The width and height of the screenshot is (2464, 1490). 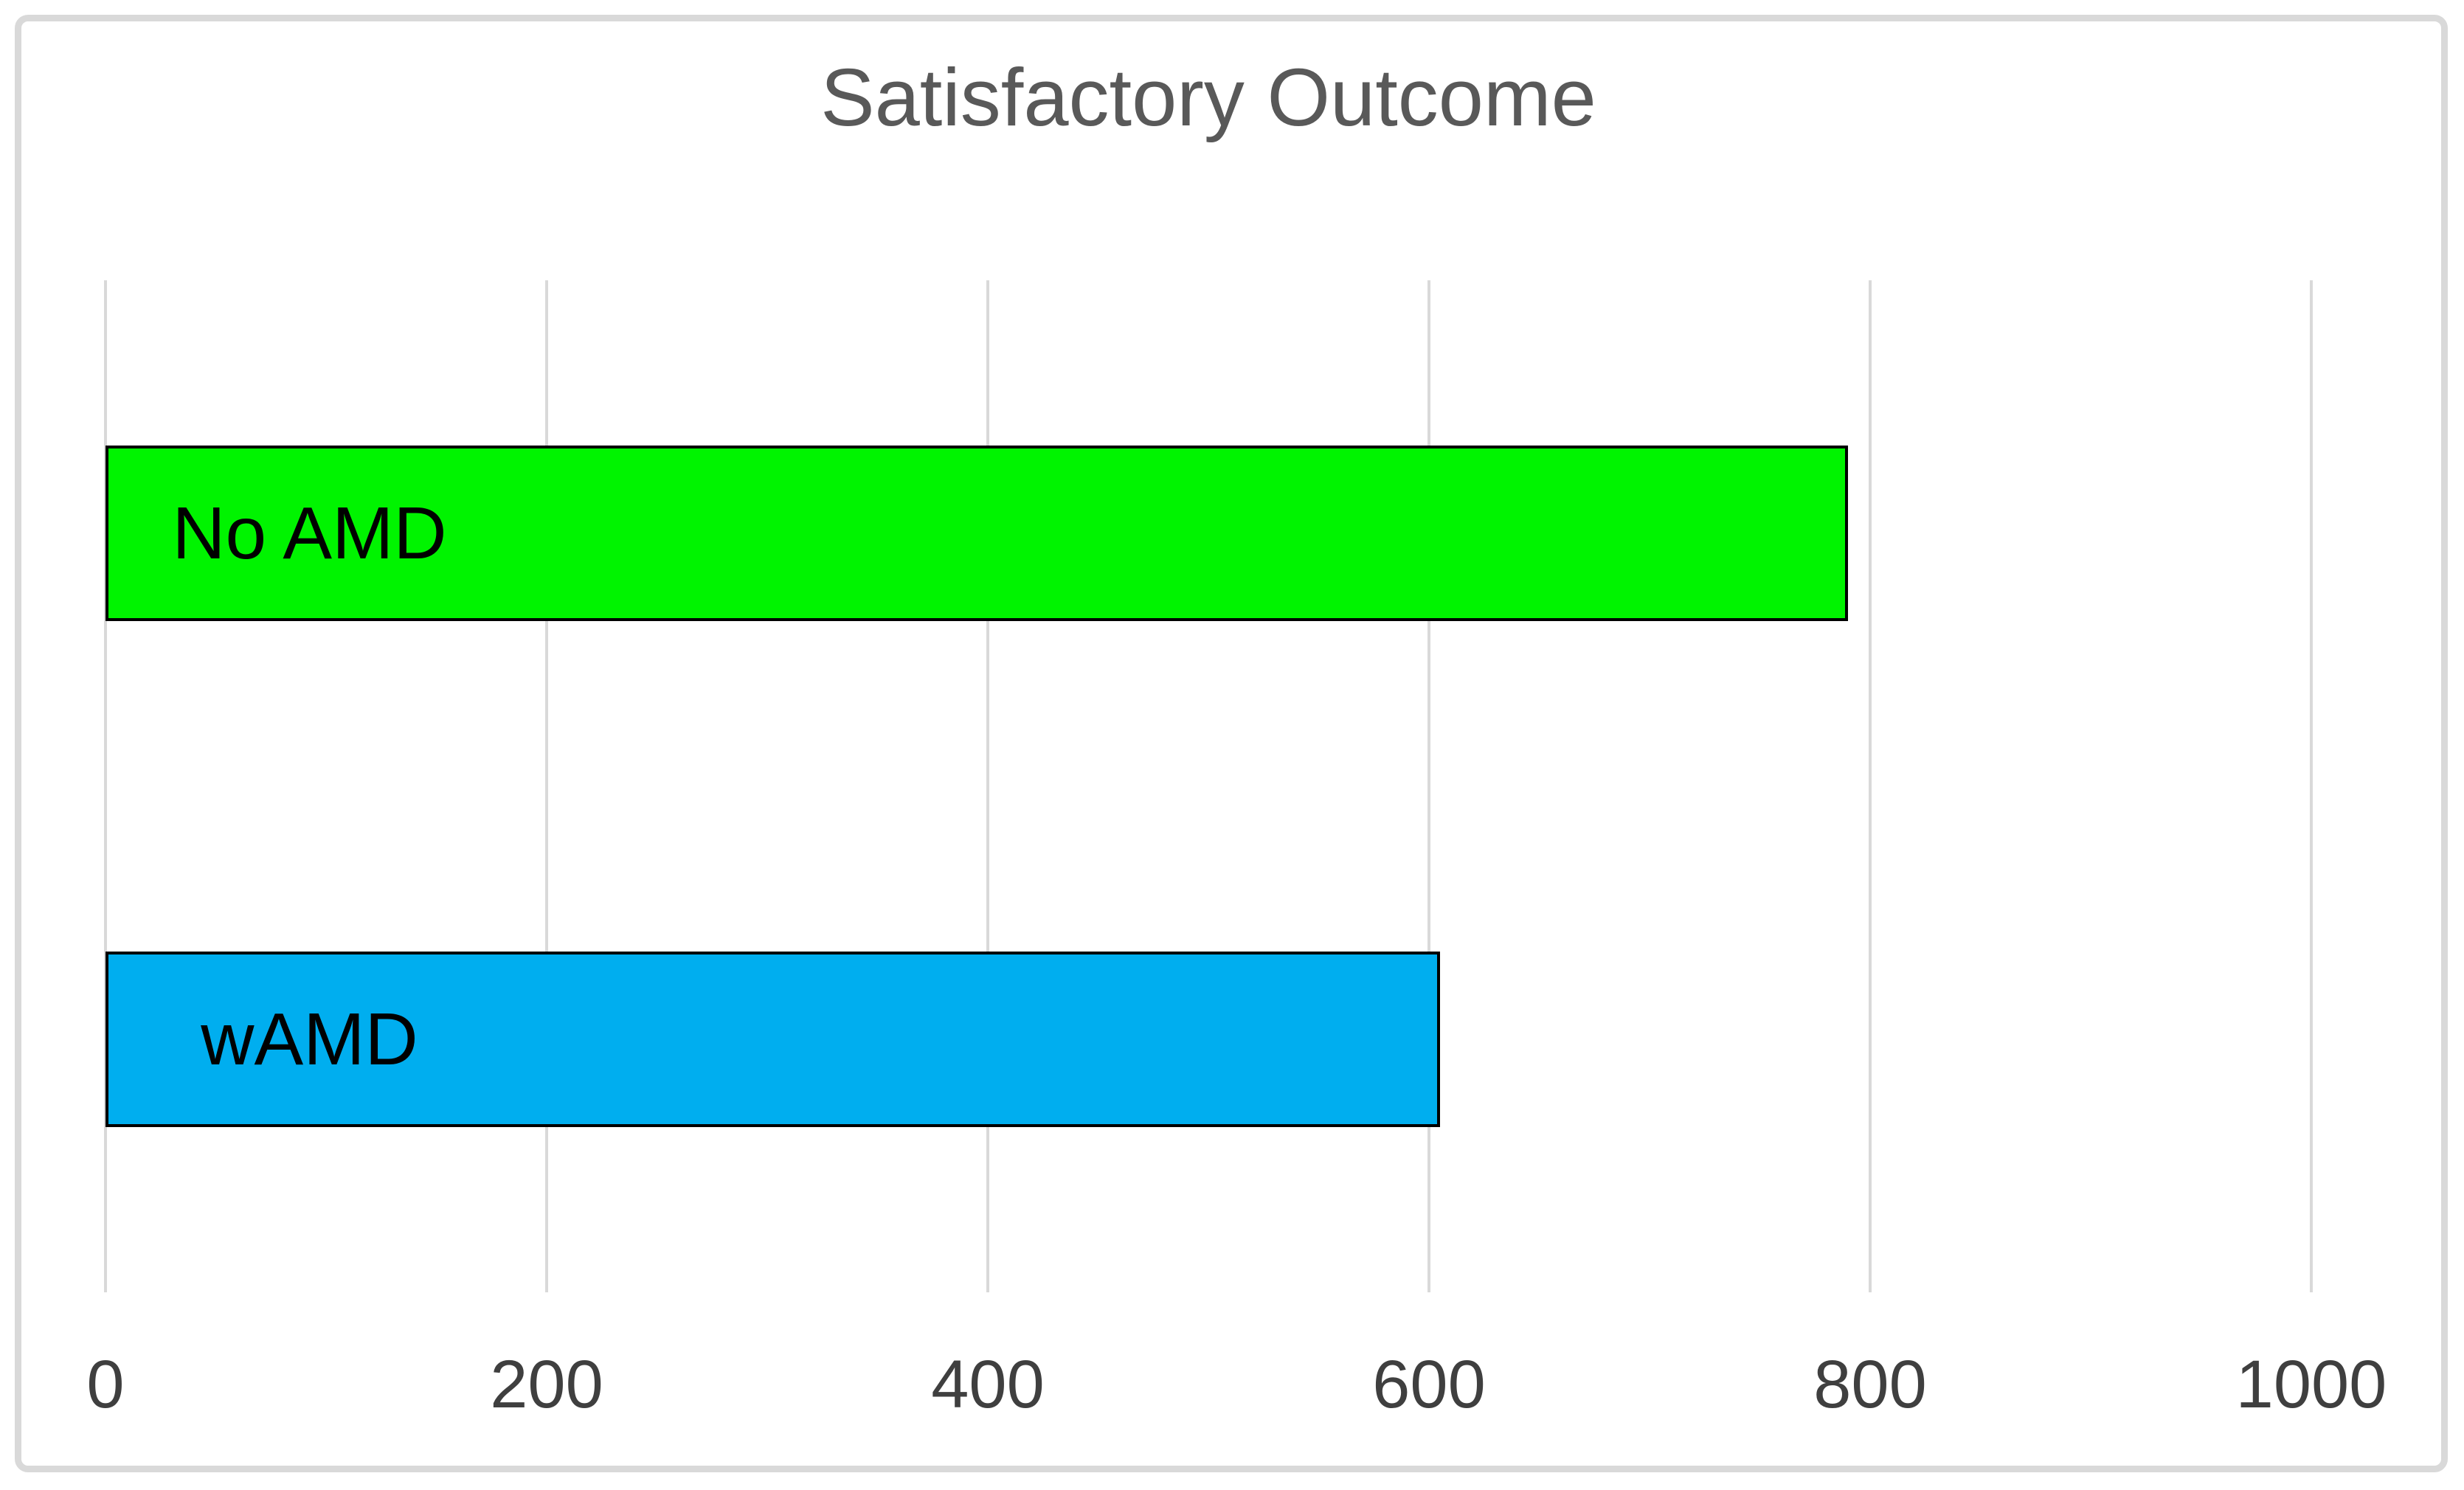 What do you see at coordinates (772, 1039) in the screenshot?
I see `bar-wamd: wAMD` at bounding box center [772, 1039].